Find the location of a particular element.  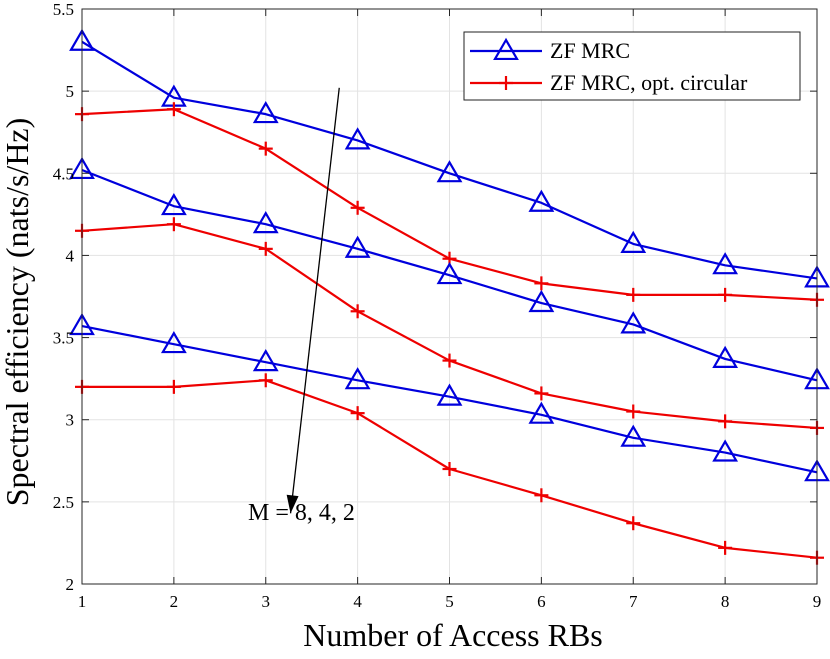

x-tick-label: 8 is located at coordinates (725, 601).